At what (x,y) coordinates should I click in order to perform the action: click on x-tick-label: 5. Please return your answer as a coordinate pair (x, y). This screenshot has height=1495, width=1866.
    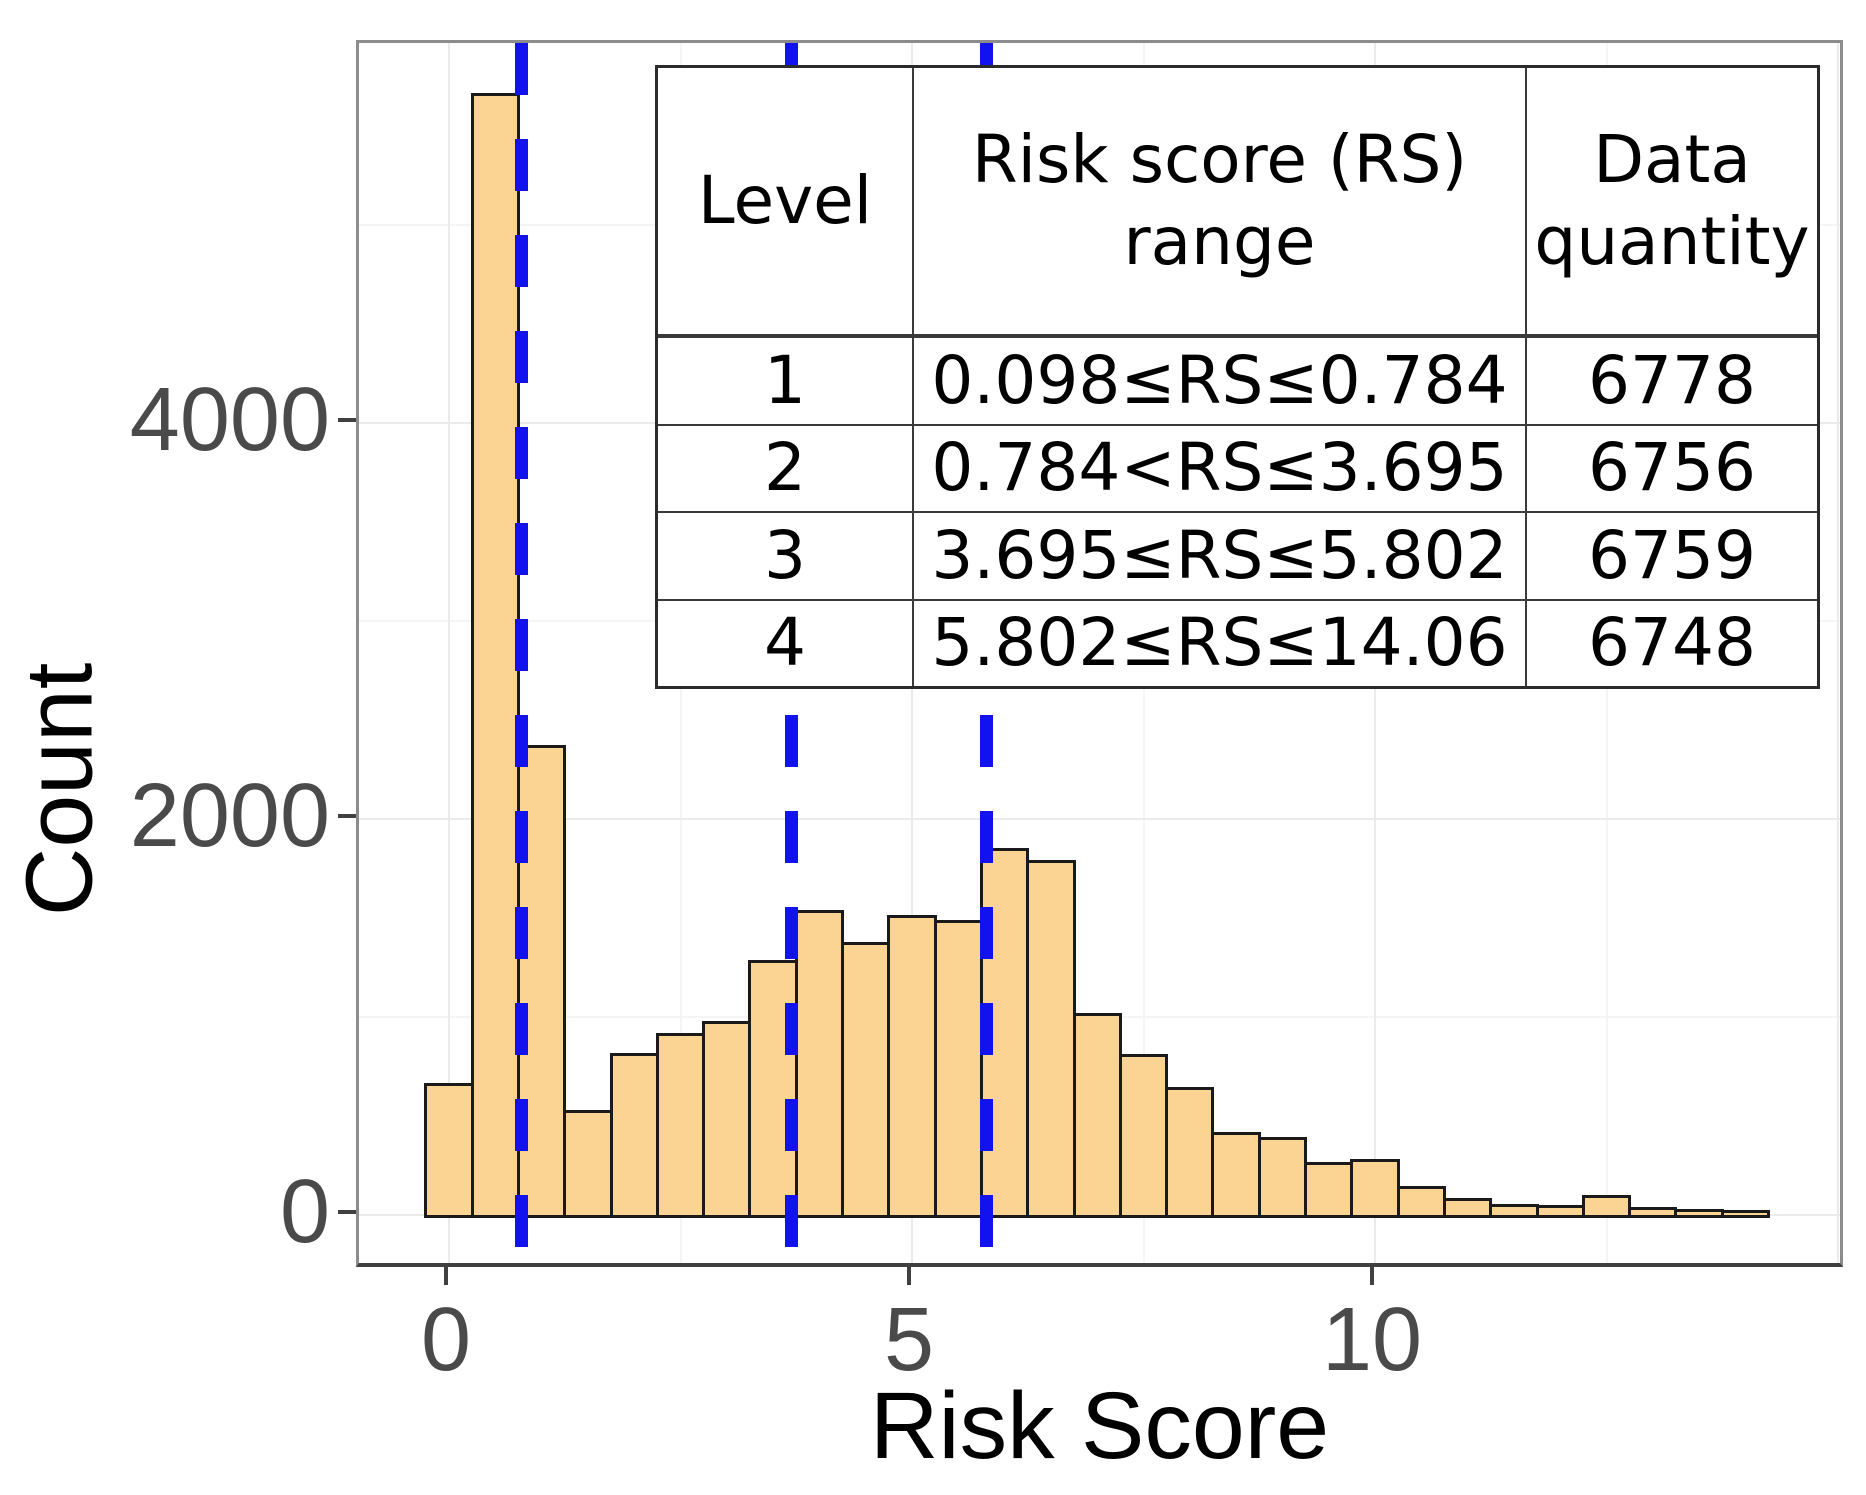
    Looking at the image, I should click on (909, 1340).